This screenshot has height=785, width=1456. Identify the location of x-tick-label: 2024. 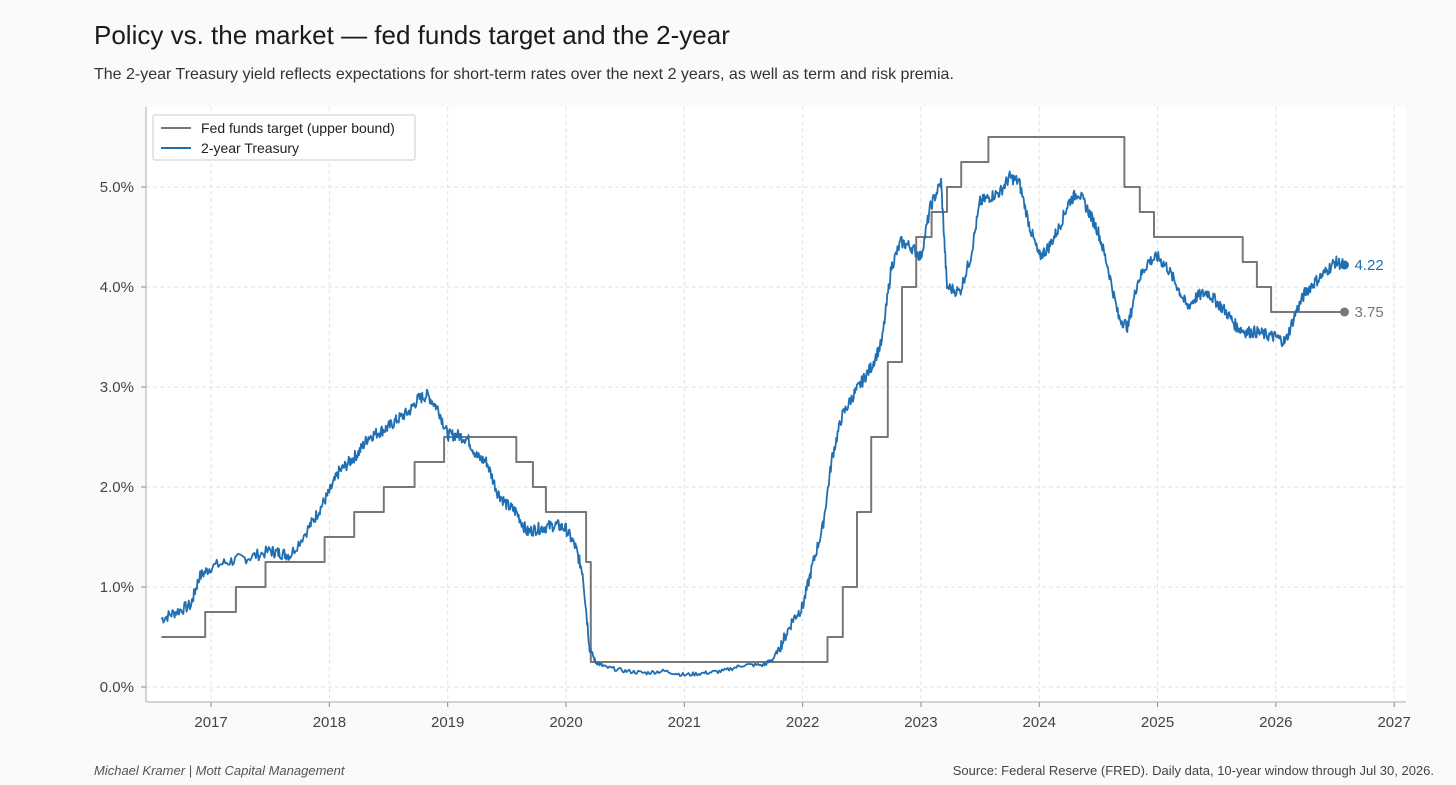
(1039, 722).